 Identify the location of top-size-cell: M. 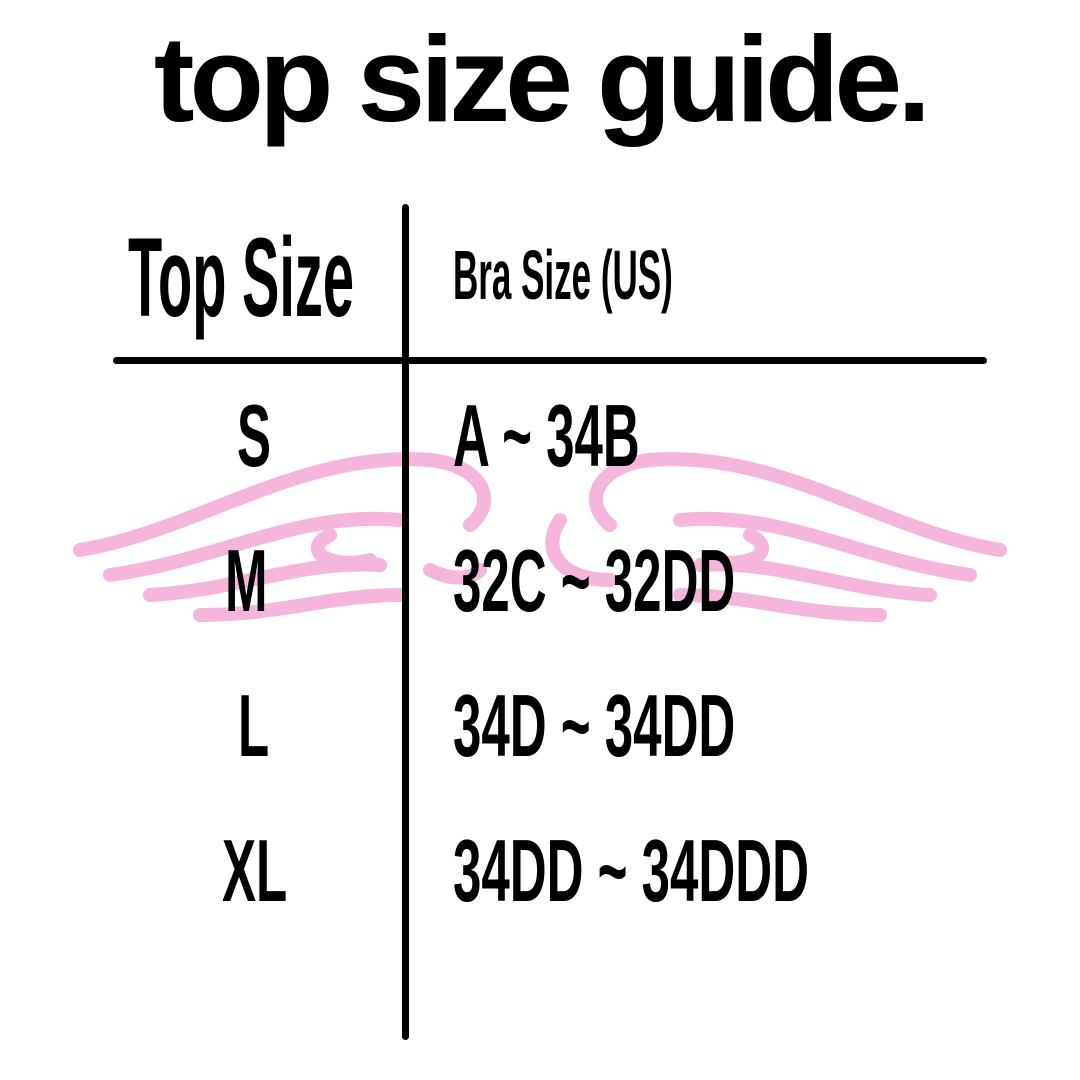
(246, 580).